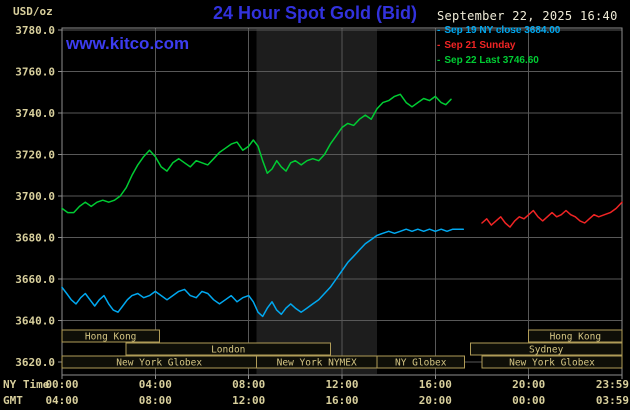  I want to click on svg-text: 23:59, so click(612, 384).